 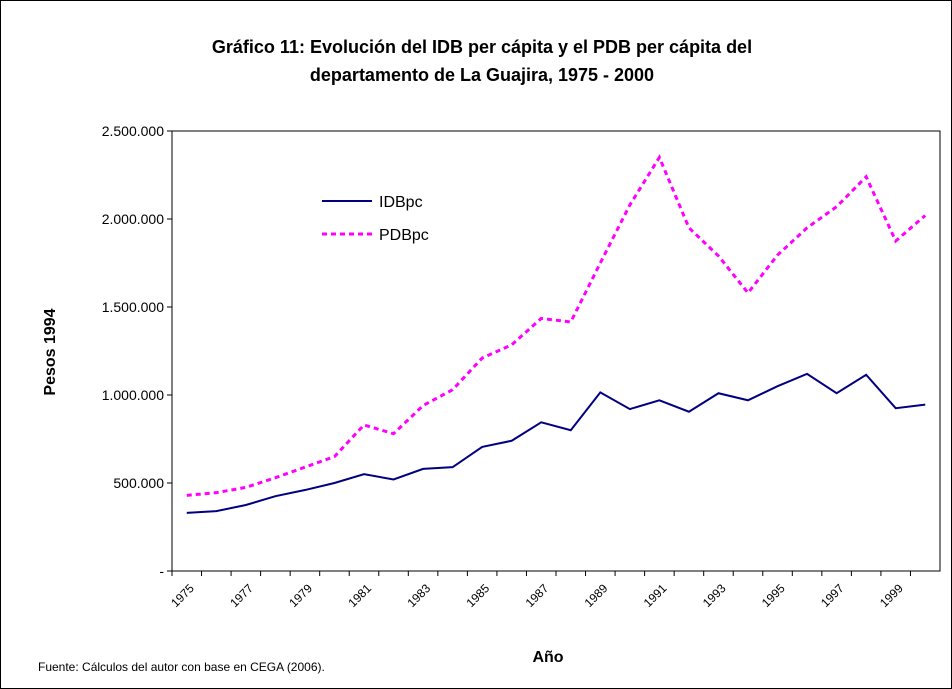 What do you see at coordinates (404, 235) in the screenshot?
I see `legend-label: PDBpc` at bounding box center [404, 235].